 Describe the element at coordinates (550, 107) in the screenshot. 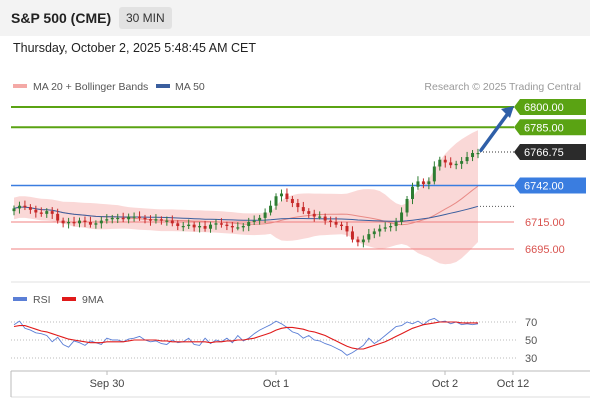

I see `level-label-0: 6800.00` at that location.